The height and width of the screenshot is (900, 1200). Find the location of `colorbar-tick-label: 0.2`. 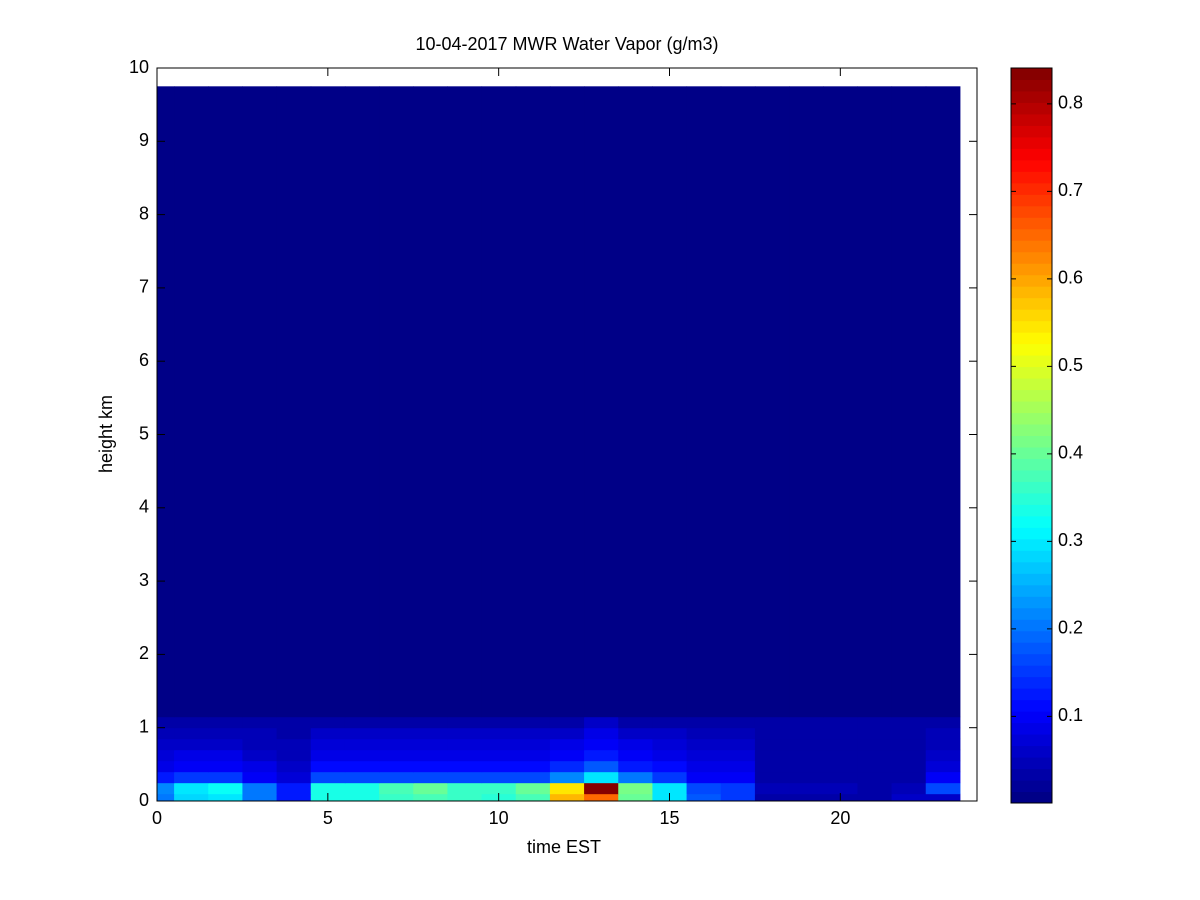

colorbar-tick-label: 0.2 is located at coordinates (1070, 628).